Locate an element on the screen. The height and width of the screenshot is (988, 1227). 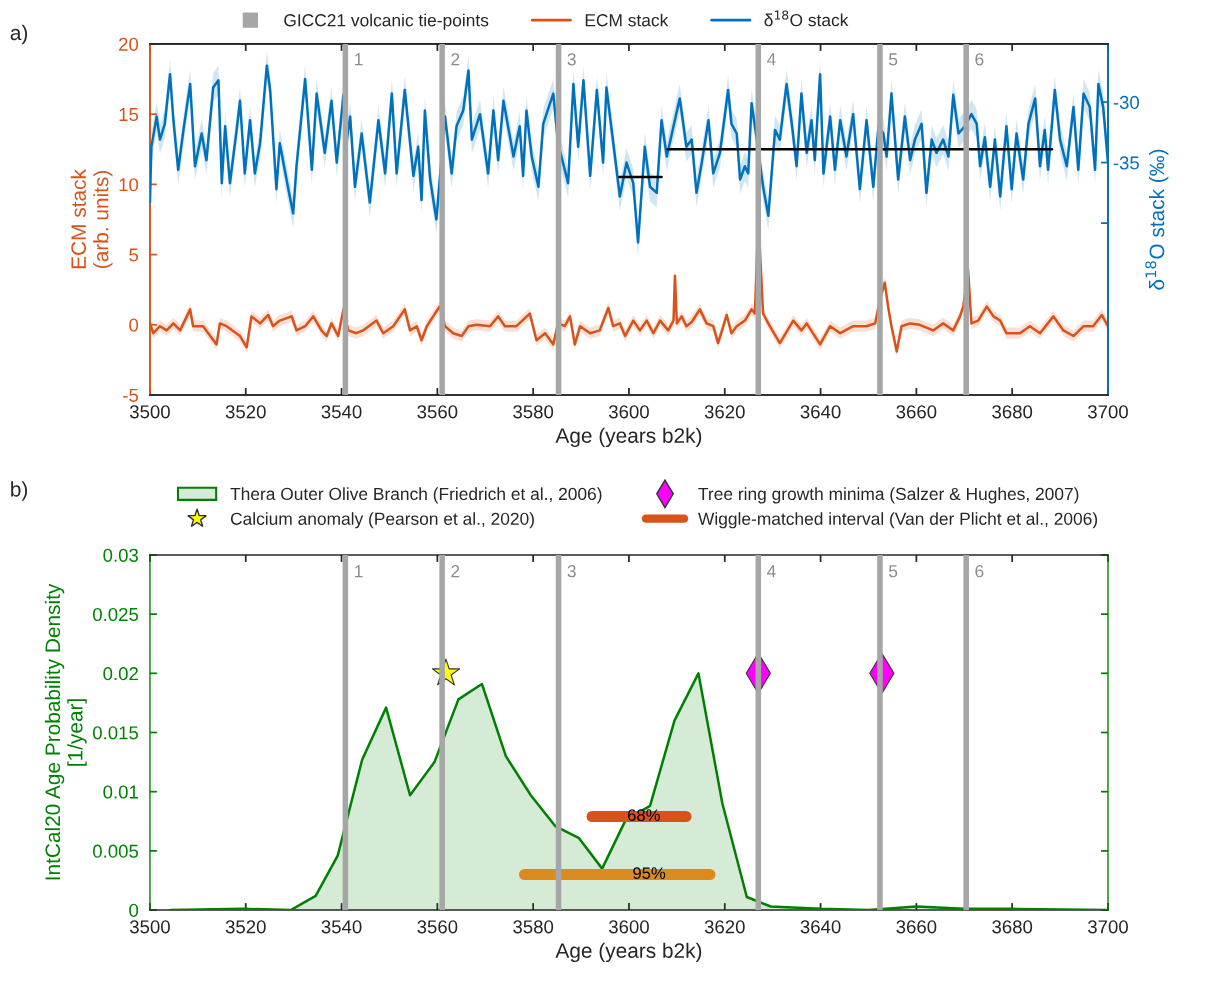
legend-label: ECM stack is located at coordinates (627, 20).